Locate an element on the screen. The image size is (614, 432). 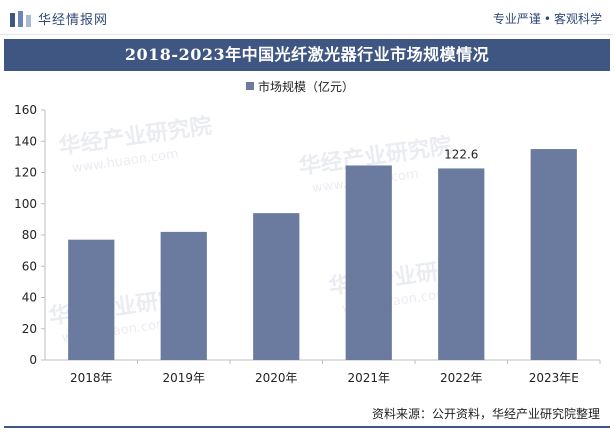
x-tick-label: 2021年 is located at coordinates (368, 378).